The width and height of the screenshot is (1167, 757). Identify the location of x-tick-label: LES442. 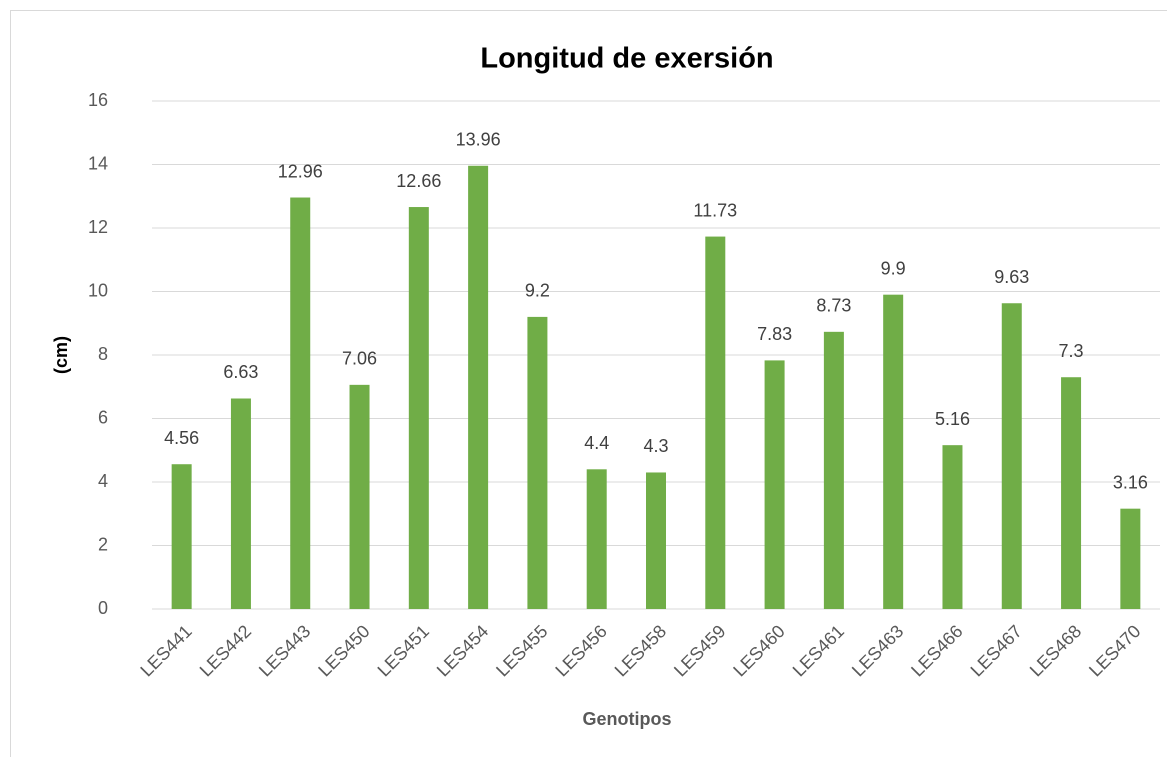
(225, 650).